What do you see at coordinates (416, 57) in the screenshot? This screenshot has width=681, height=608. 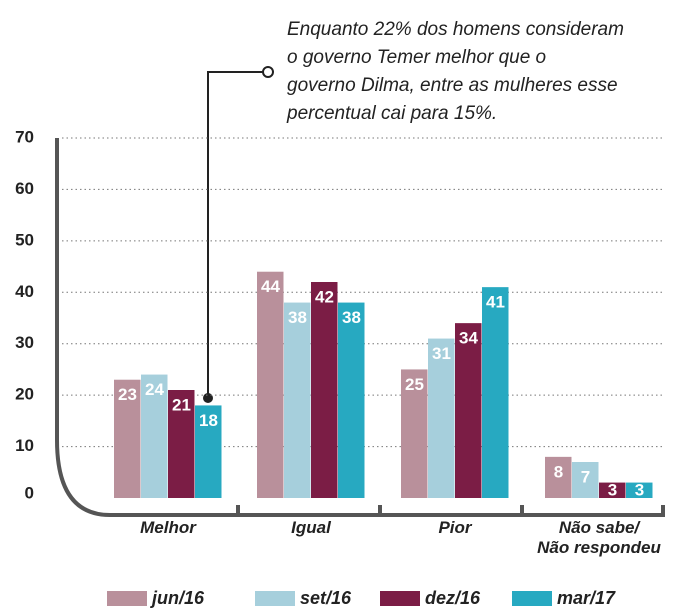 I see `annotation: o governo Temer melhor que o` at bounding box center [416, 57].